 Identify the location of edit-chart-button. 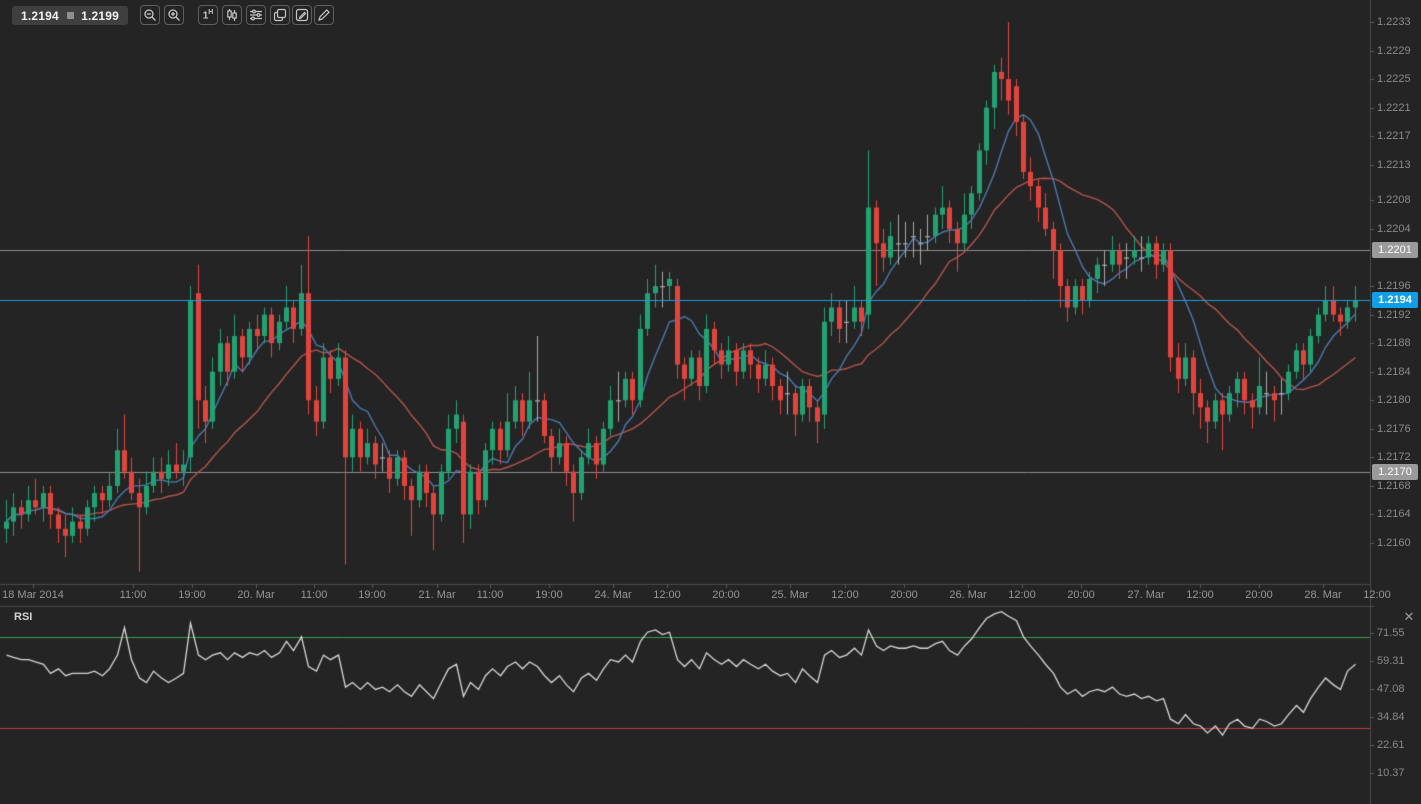
(302, 15).